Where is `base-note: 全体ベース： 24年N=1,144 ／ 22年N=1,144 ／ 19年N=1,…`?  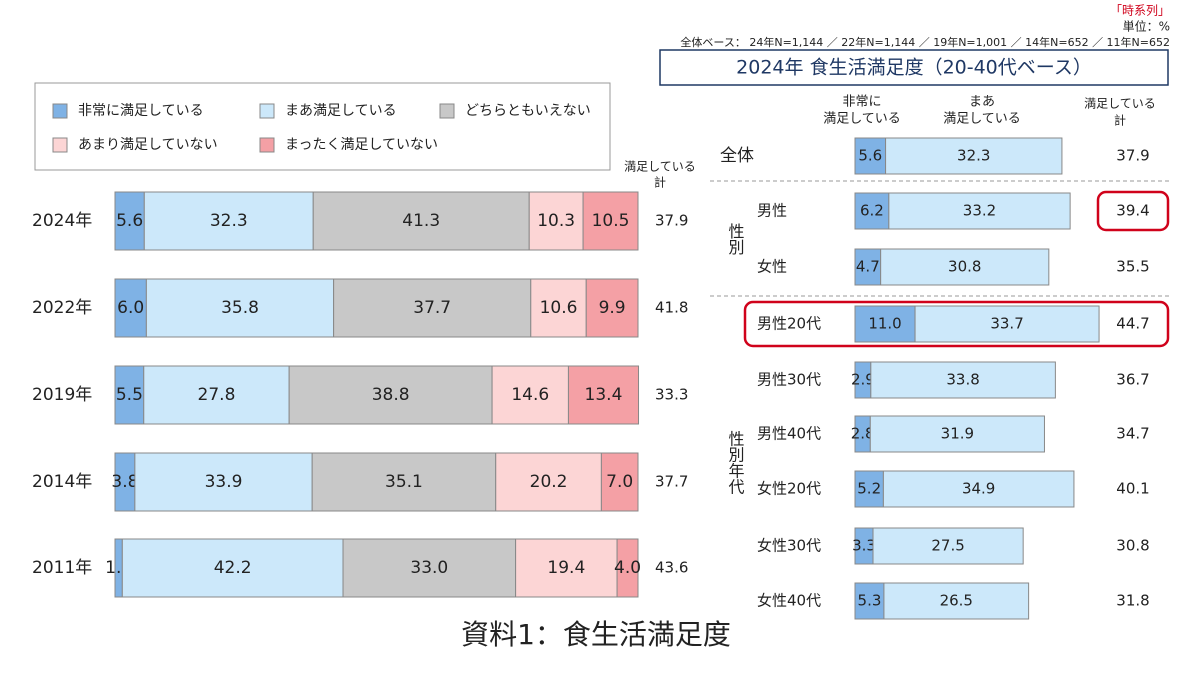
base-note: 全体ベース： 24年N=1,144 ／ 22年N=1,144 ／ 19年N=1,… is located at coordinates (925, 42).